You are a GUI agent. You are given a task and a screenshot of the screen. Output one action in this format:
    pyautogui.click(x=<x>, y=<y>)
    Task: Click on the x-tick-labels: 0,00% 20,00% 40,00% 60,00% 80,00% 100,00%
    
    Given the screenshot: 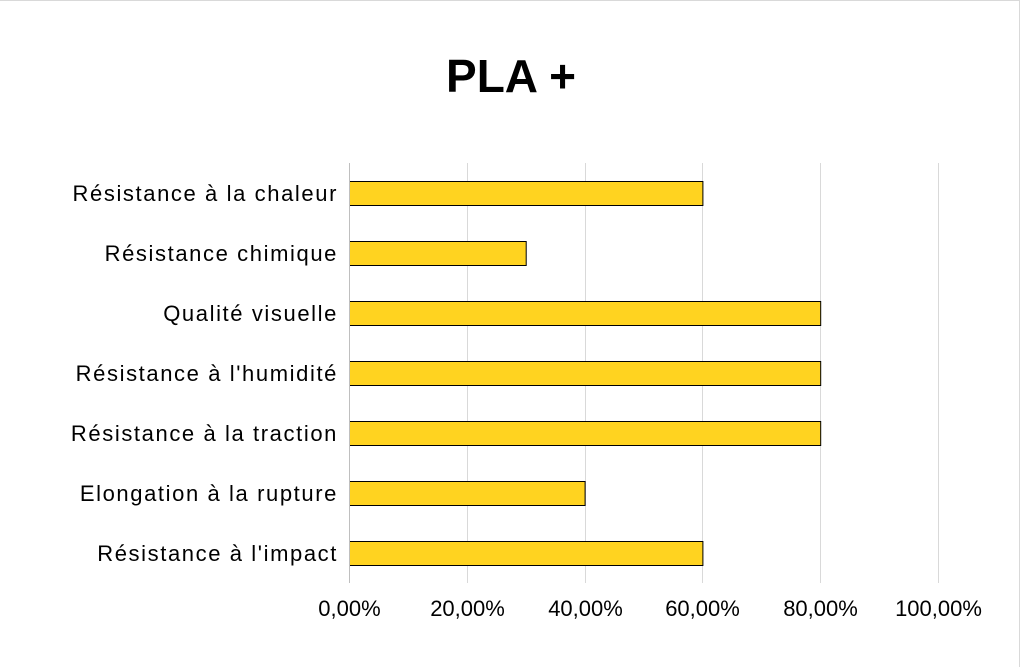 What is the action you would take?
    pyautogui.click(x=650, y=608)
    